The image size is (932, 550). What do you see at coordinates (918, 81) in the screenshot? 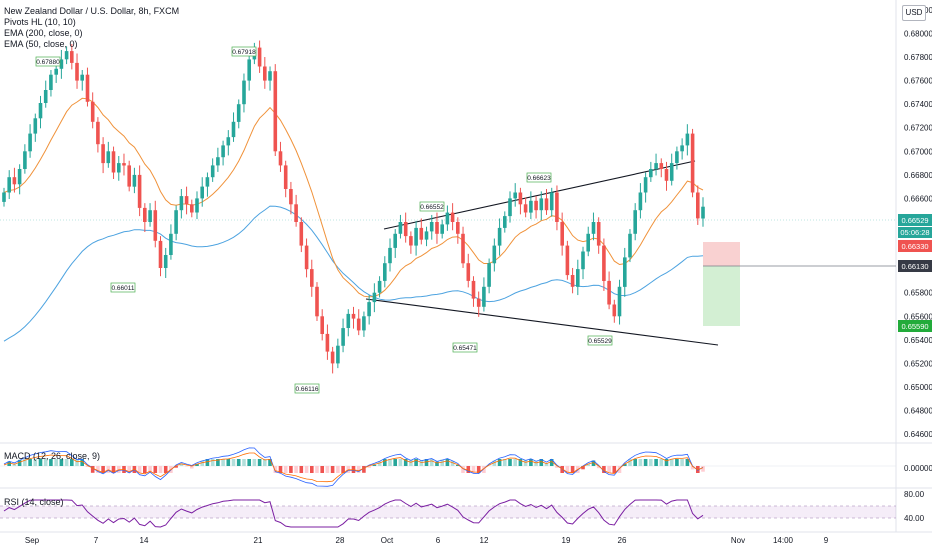
I see `price-tick: 0.67600` at bounding box center [918, 81].